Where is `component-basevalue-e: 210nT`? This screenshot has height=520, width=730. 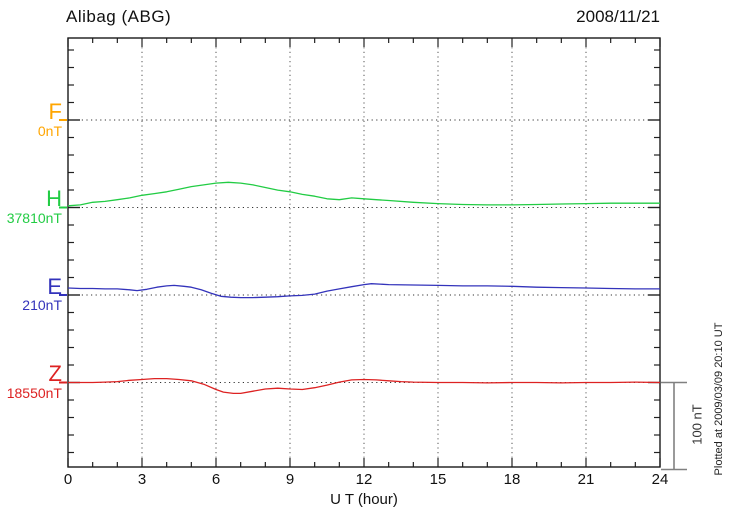 component-basevalue-e: 210nT is located at coordinates (42, 305).